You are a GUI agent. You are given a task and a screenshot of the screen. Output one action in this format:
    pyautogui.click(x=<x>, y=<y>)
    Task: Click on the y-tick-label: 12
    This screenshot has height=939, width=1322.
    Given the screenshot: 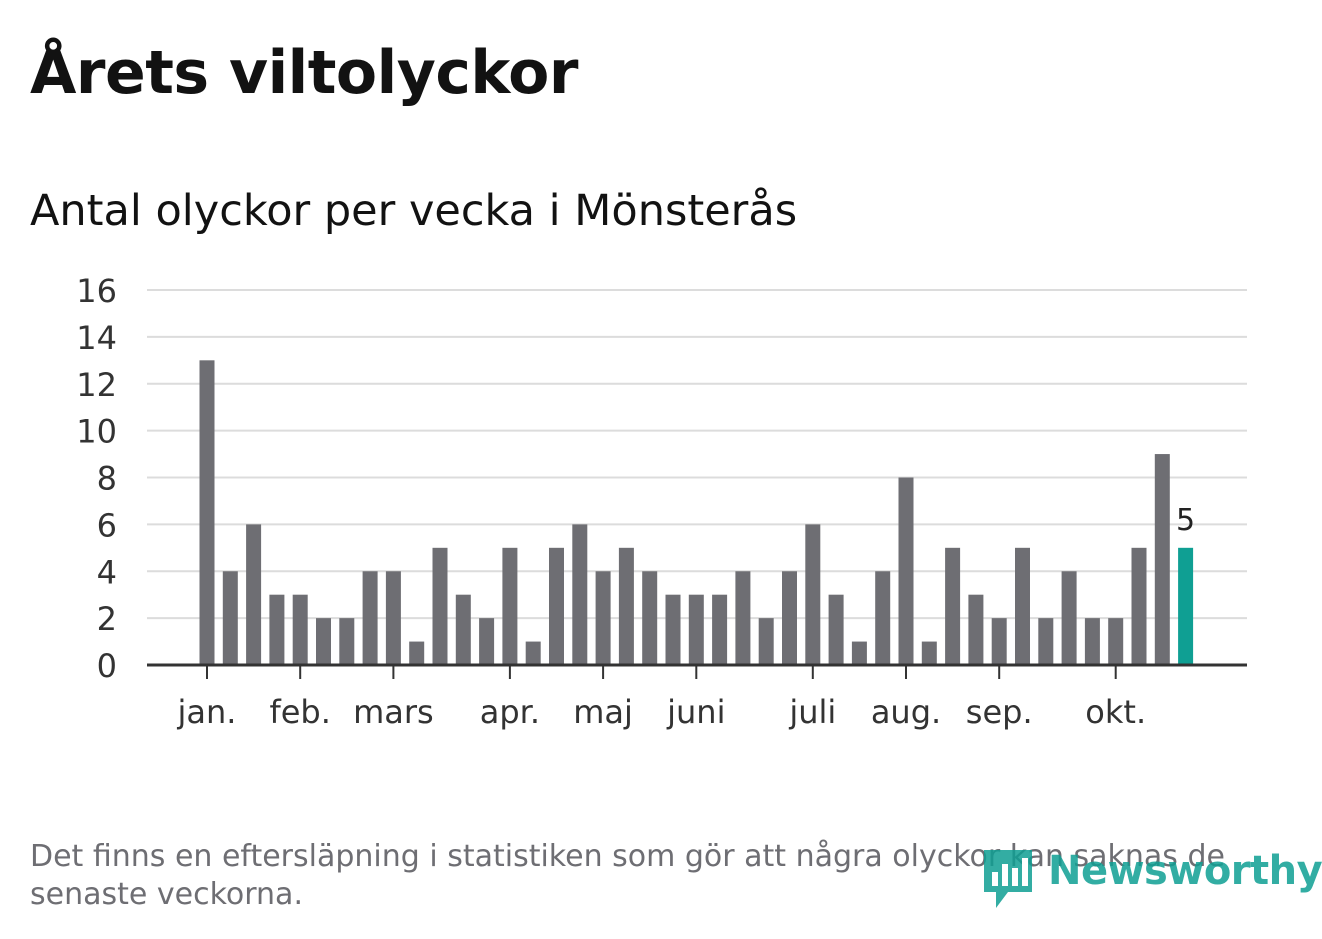 What is the action you would take?
    pyautogui.click(x=96, y=385)
    